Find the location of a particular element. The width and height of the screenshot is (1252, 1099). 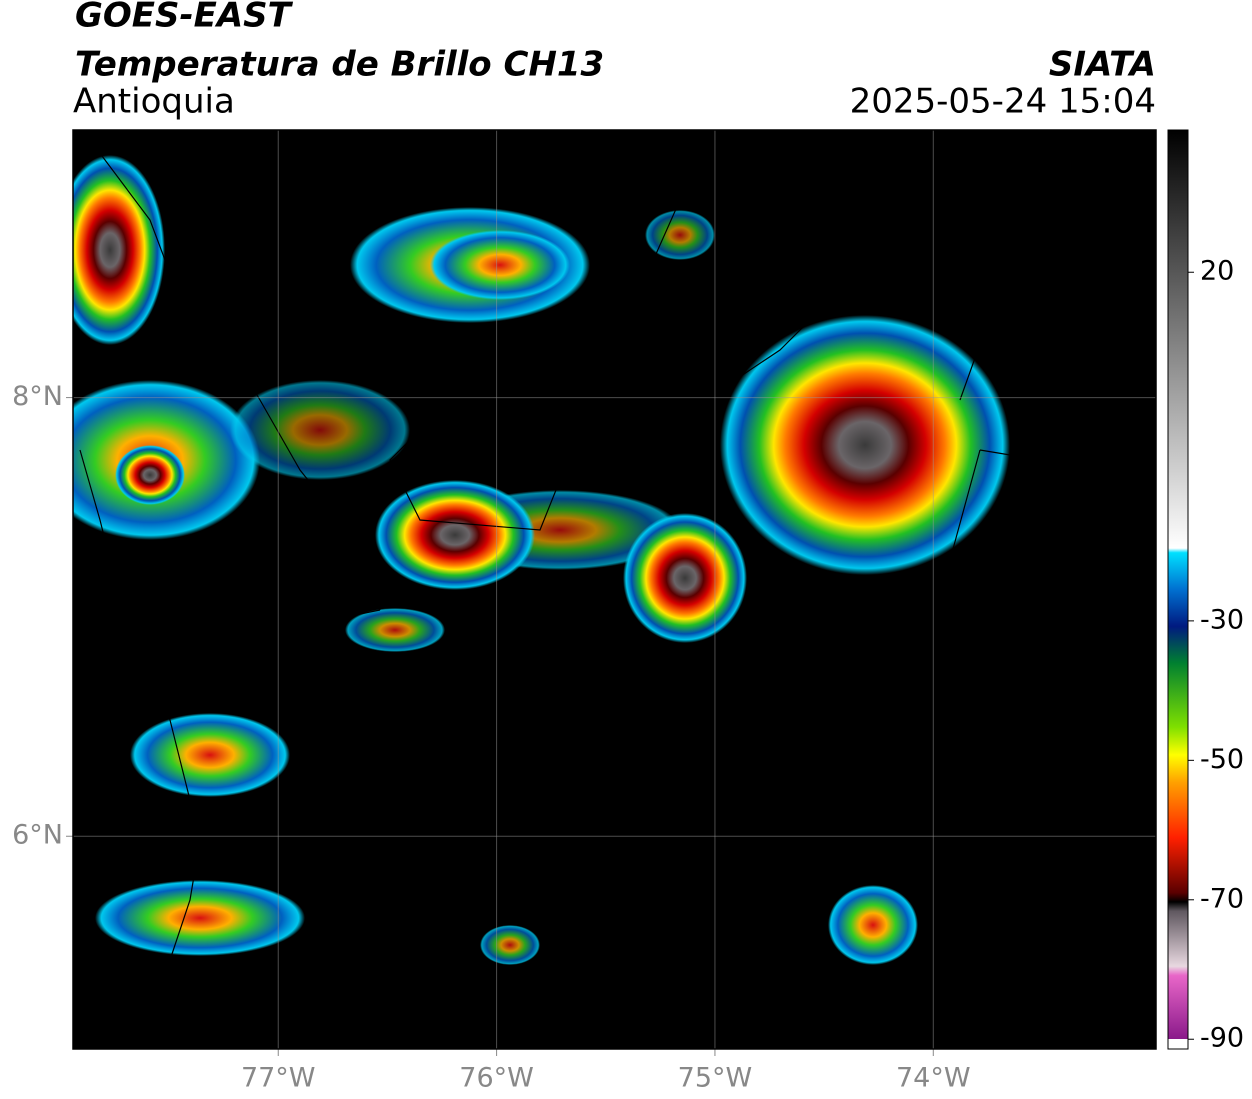

colorbar-tick-label: -50 is located at coordinates (1222, 759).